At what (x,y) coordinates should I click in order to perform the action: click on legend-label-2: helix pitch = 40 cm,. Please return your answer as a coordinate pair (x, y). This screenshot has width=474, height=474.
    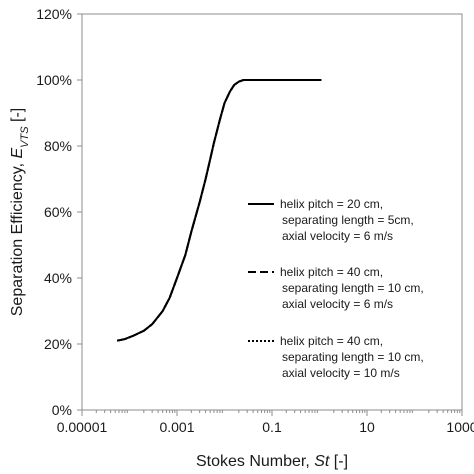
    Looking at the image, I should click on (331, 272).